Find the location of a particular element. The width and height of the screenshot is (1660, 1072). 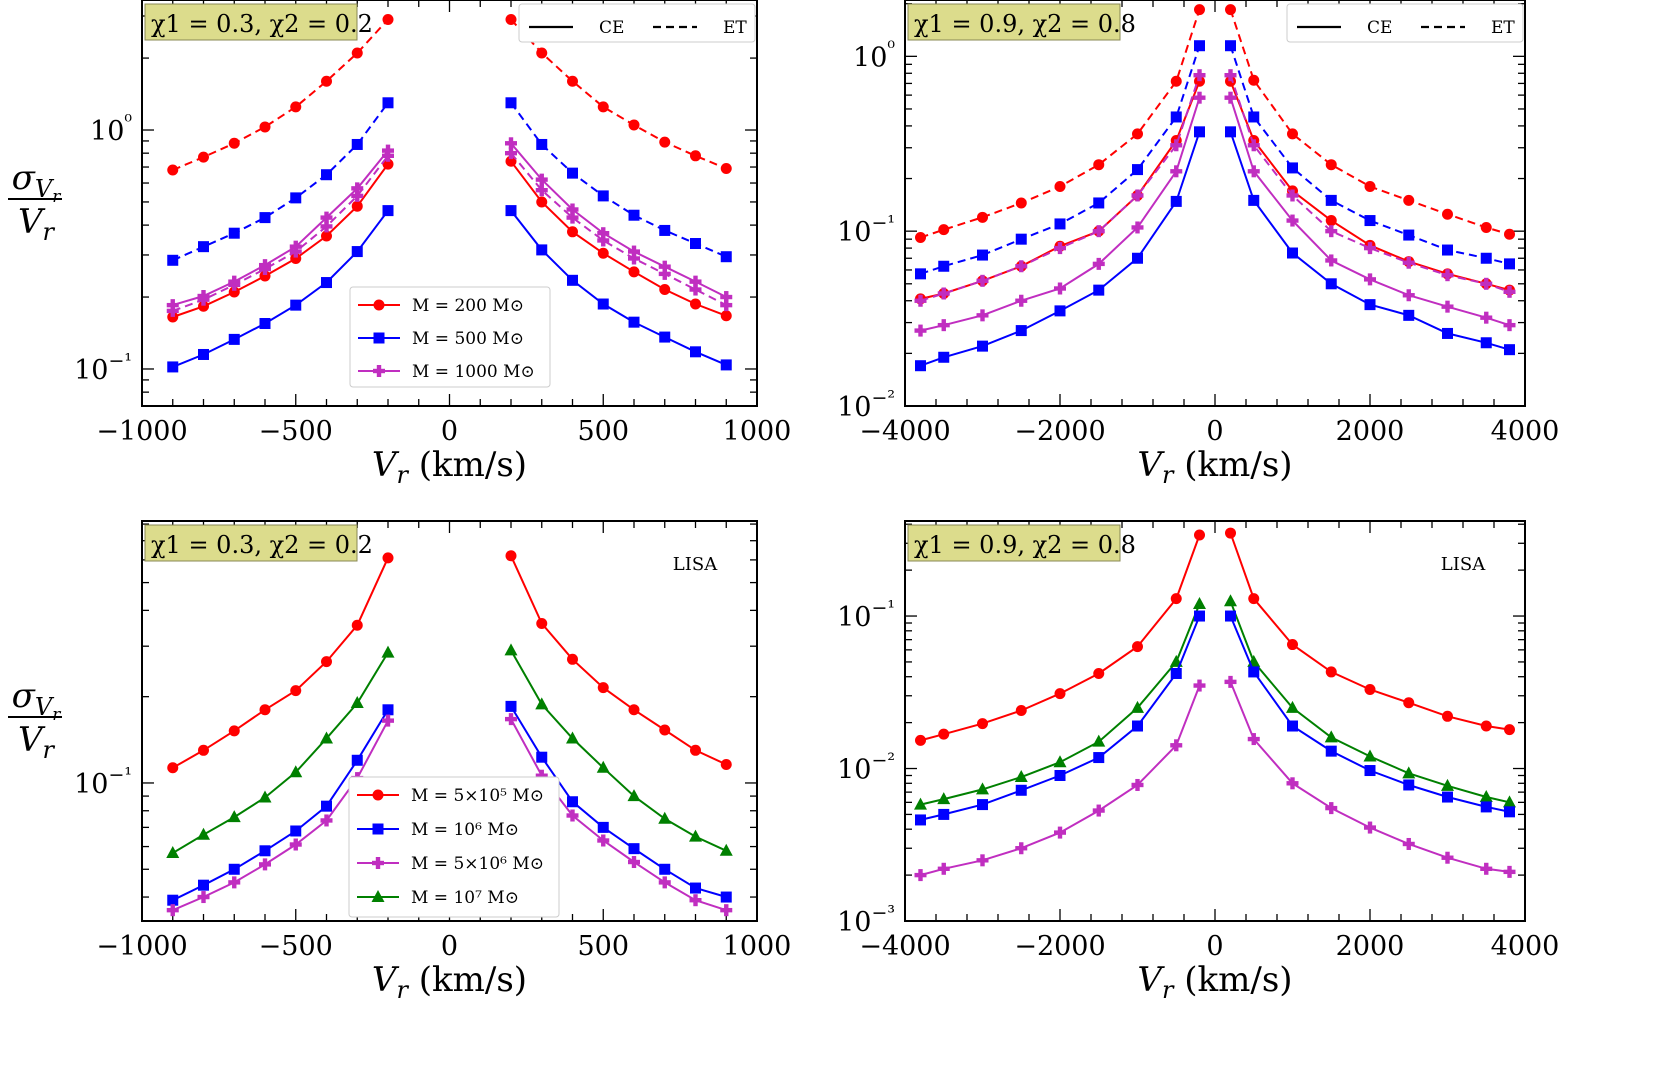

legend-entry: M = 10⁷ M⊙ is located at coordinates (465, 898).